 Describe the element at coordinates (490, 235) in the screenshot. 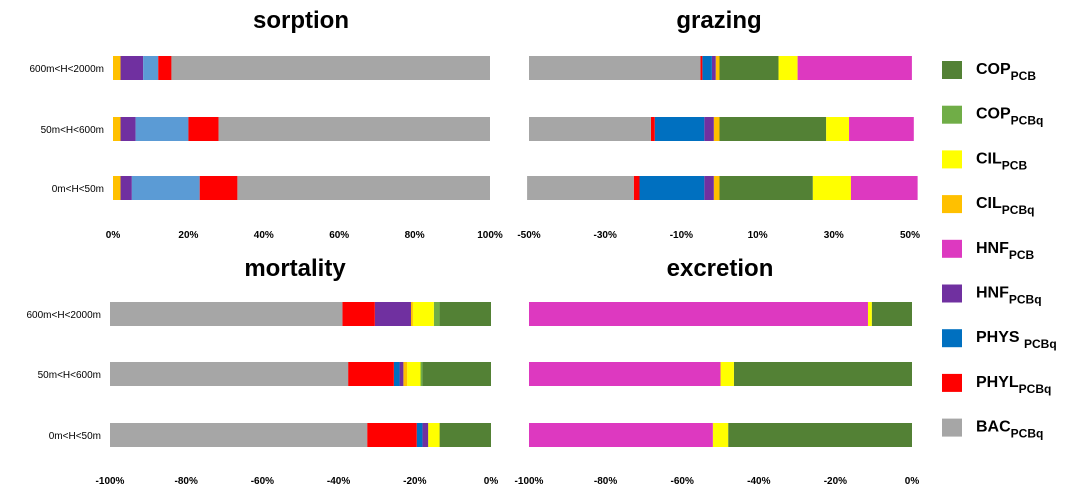

I see `x-tick-label: 100%` at that location.